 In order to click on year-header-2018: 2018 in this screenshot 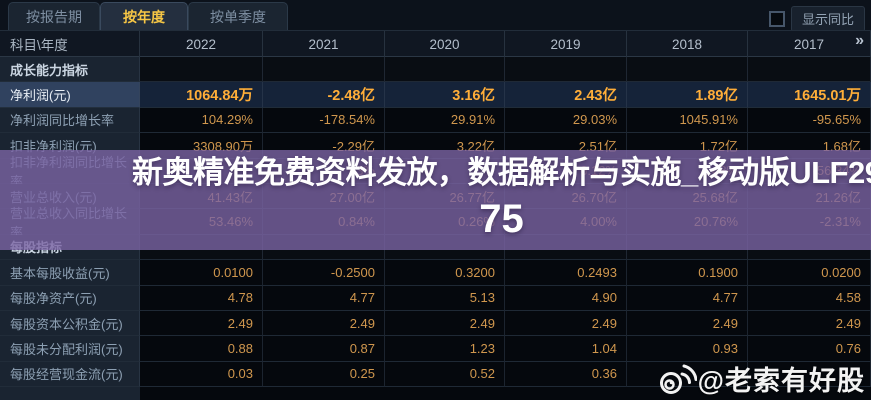, I will do `click(687, 44)`.